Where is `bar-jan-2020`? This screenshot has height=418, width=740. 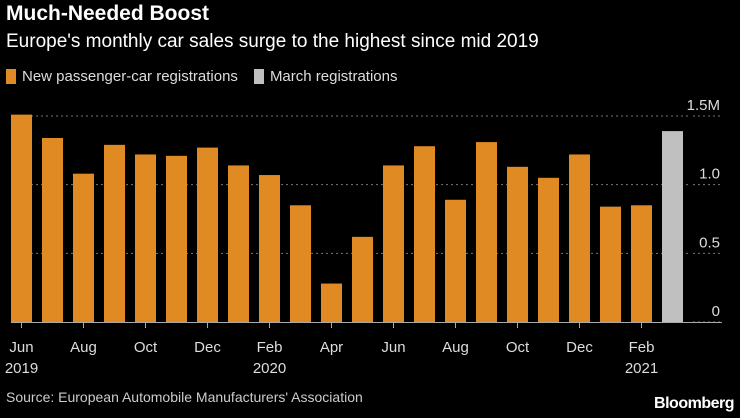
bar-jan-2020 is located at coordinates (238, 243).